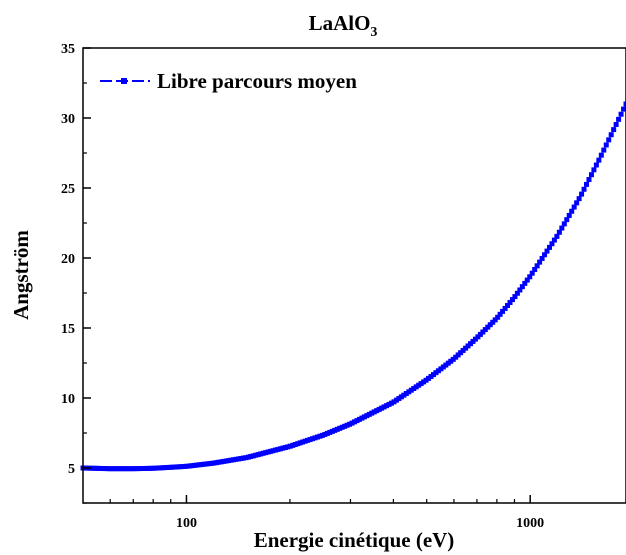 Image resolution: width=626 pixels, height=555 pixels. What do you see at coordinates (340, 23) in the screenshot?
I see `chart-title-main: LaAlO` at bounding box center [340, 23].